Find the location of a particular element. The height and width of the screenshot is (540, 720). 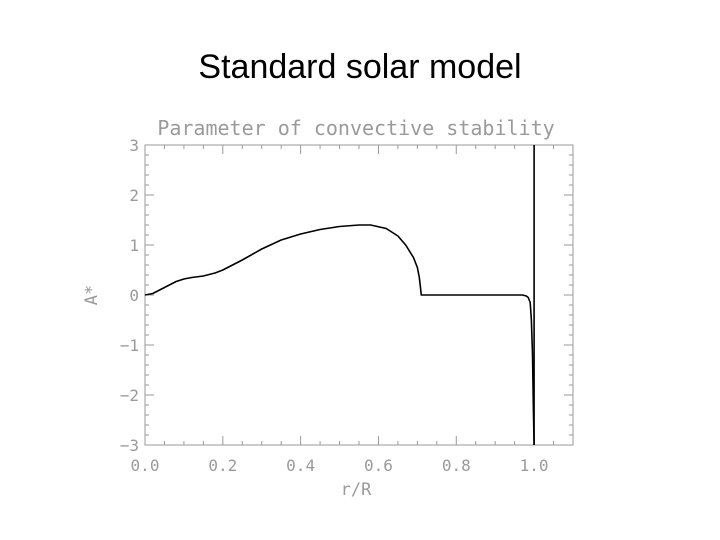

x-tick-label: 1.0 is located at coordinates (534, 465).